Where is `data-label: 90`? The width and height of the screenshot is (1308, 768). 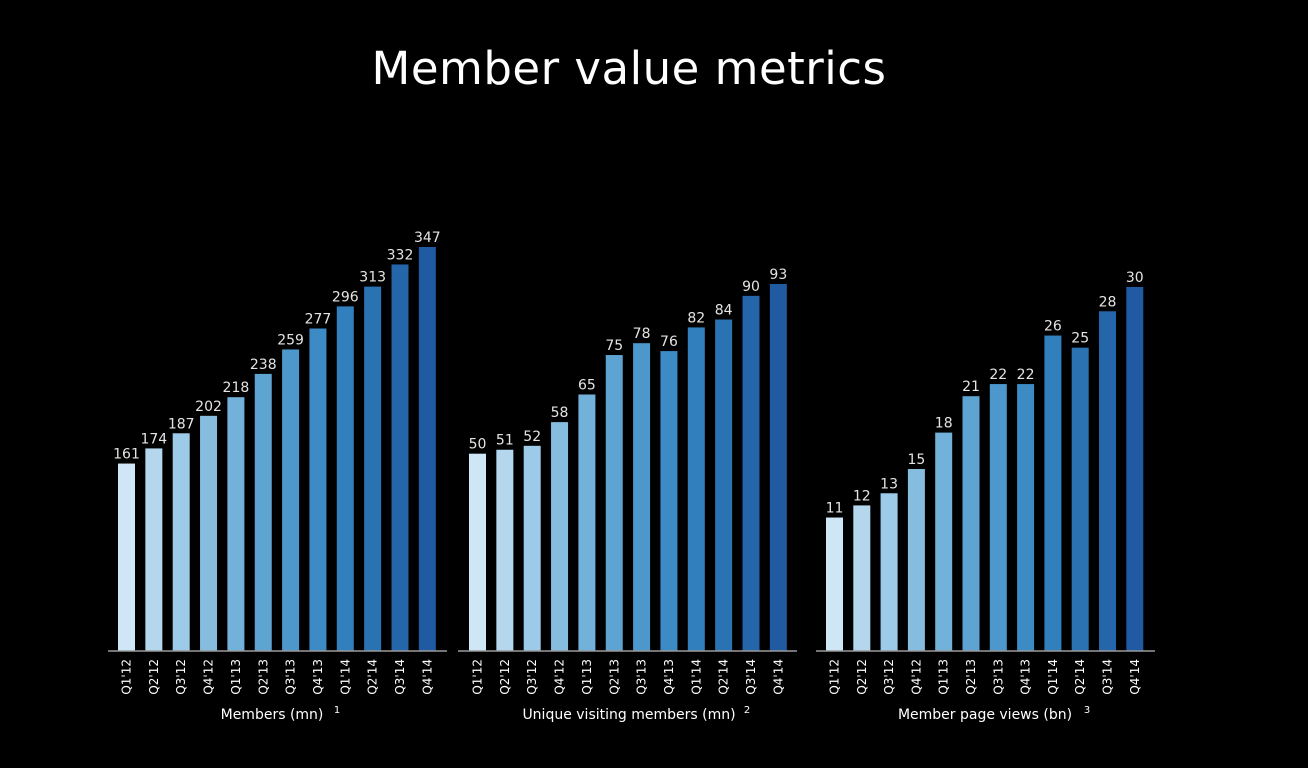 data-label: 90 is located at coordinates (751, 287).